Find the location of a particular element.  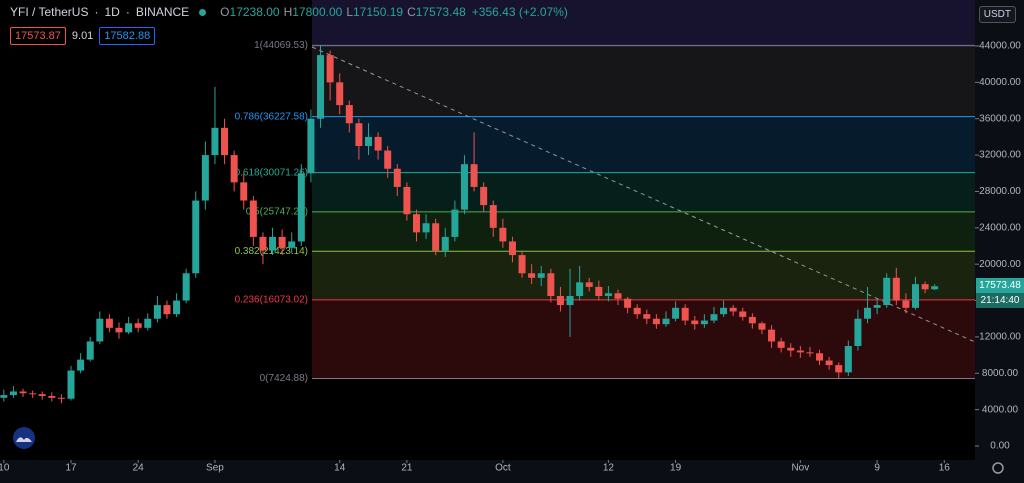

ask: 17582.88 is located at coordinates (127, 36).